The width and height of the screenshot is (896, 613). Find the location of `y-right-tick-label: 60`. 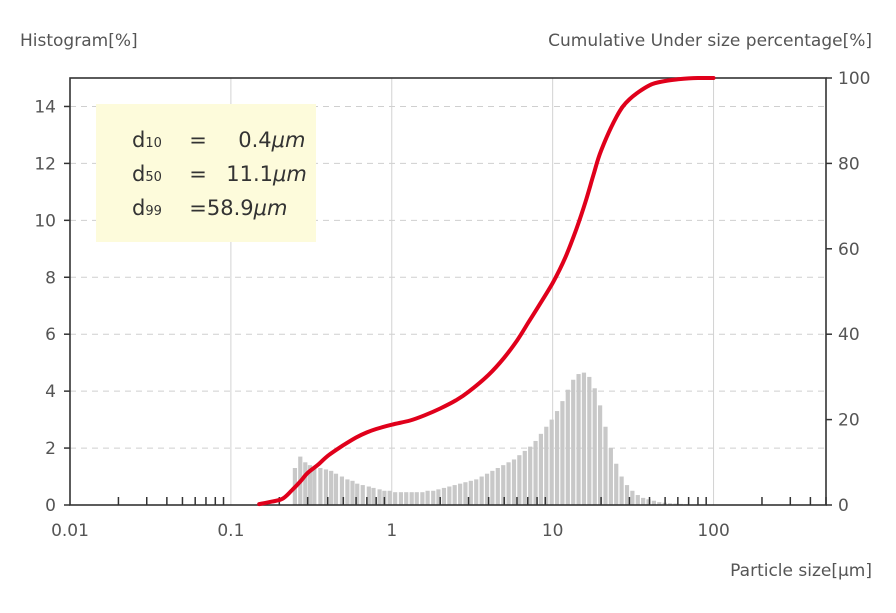

y-right-tick-label: 60 is located at coordinates (849, 250).